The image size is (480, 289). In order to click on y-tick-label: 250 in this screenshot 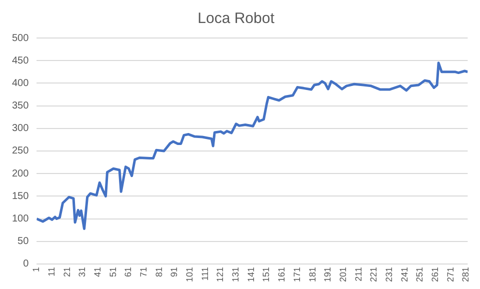, I will do `click(21, 151)`.